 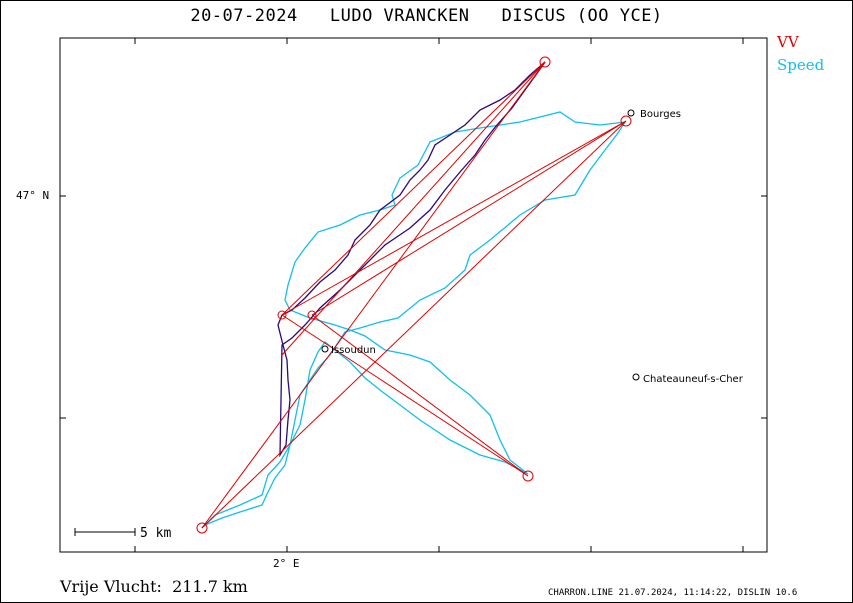 I want to click on page-title: 20-07-2024 LUDO VRANCKEN DISCUS (OO YCE), so click(x=426, y=16).